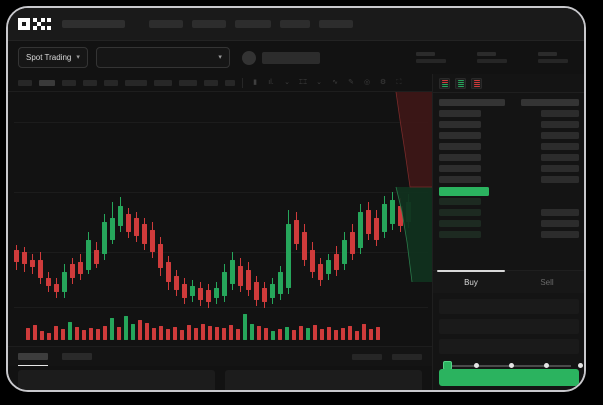  I want to click on orderbook-view-asks-icon, so click(476, 83).